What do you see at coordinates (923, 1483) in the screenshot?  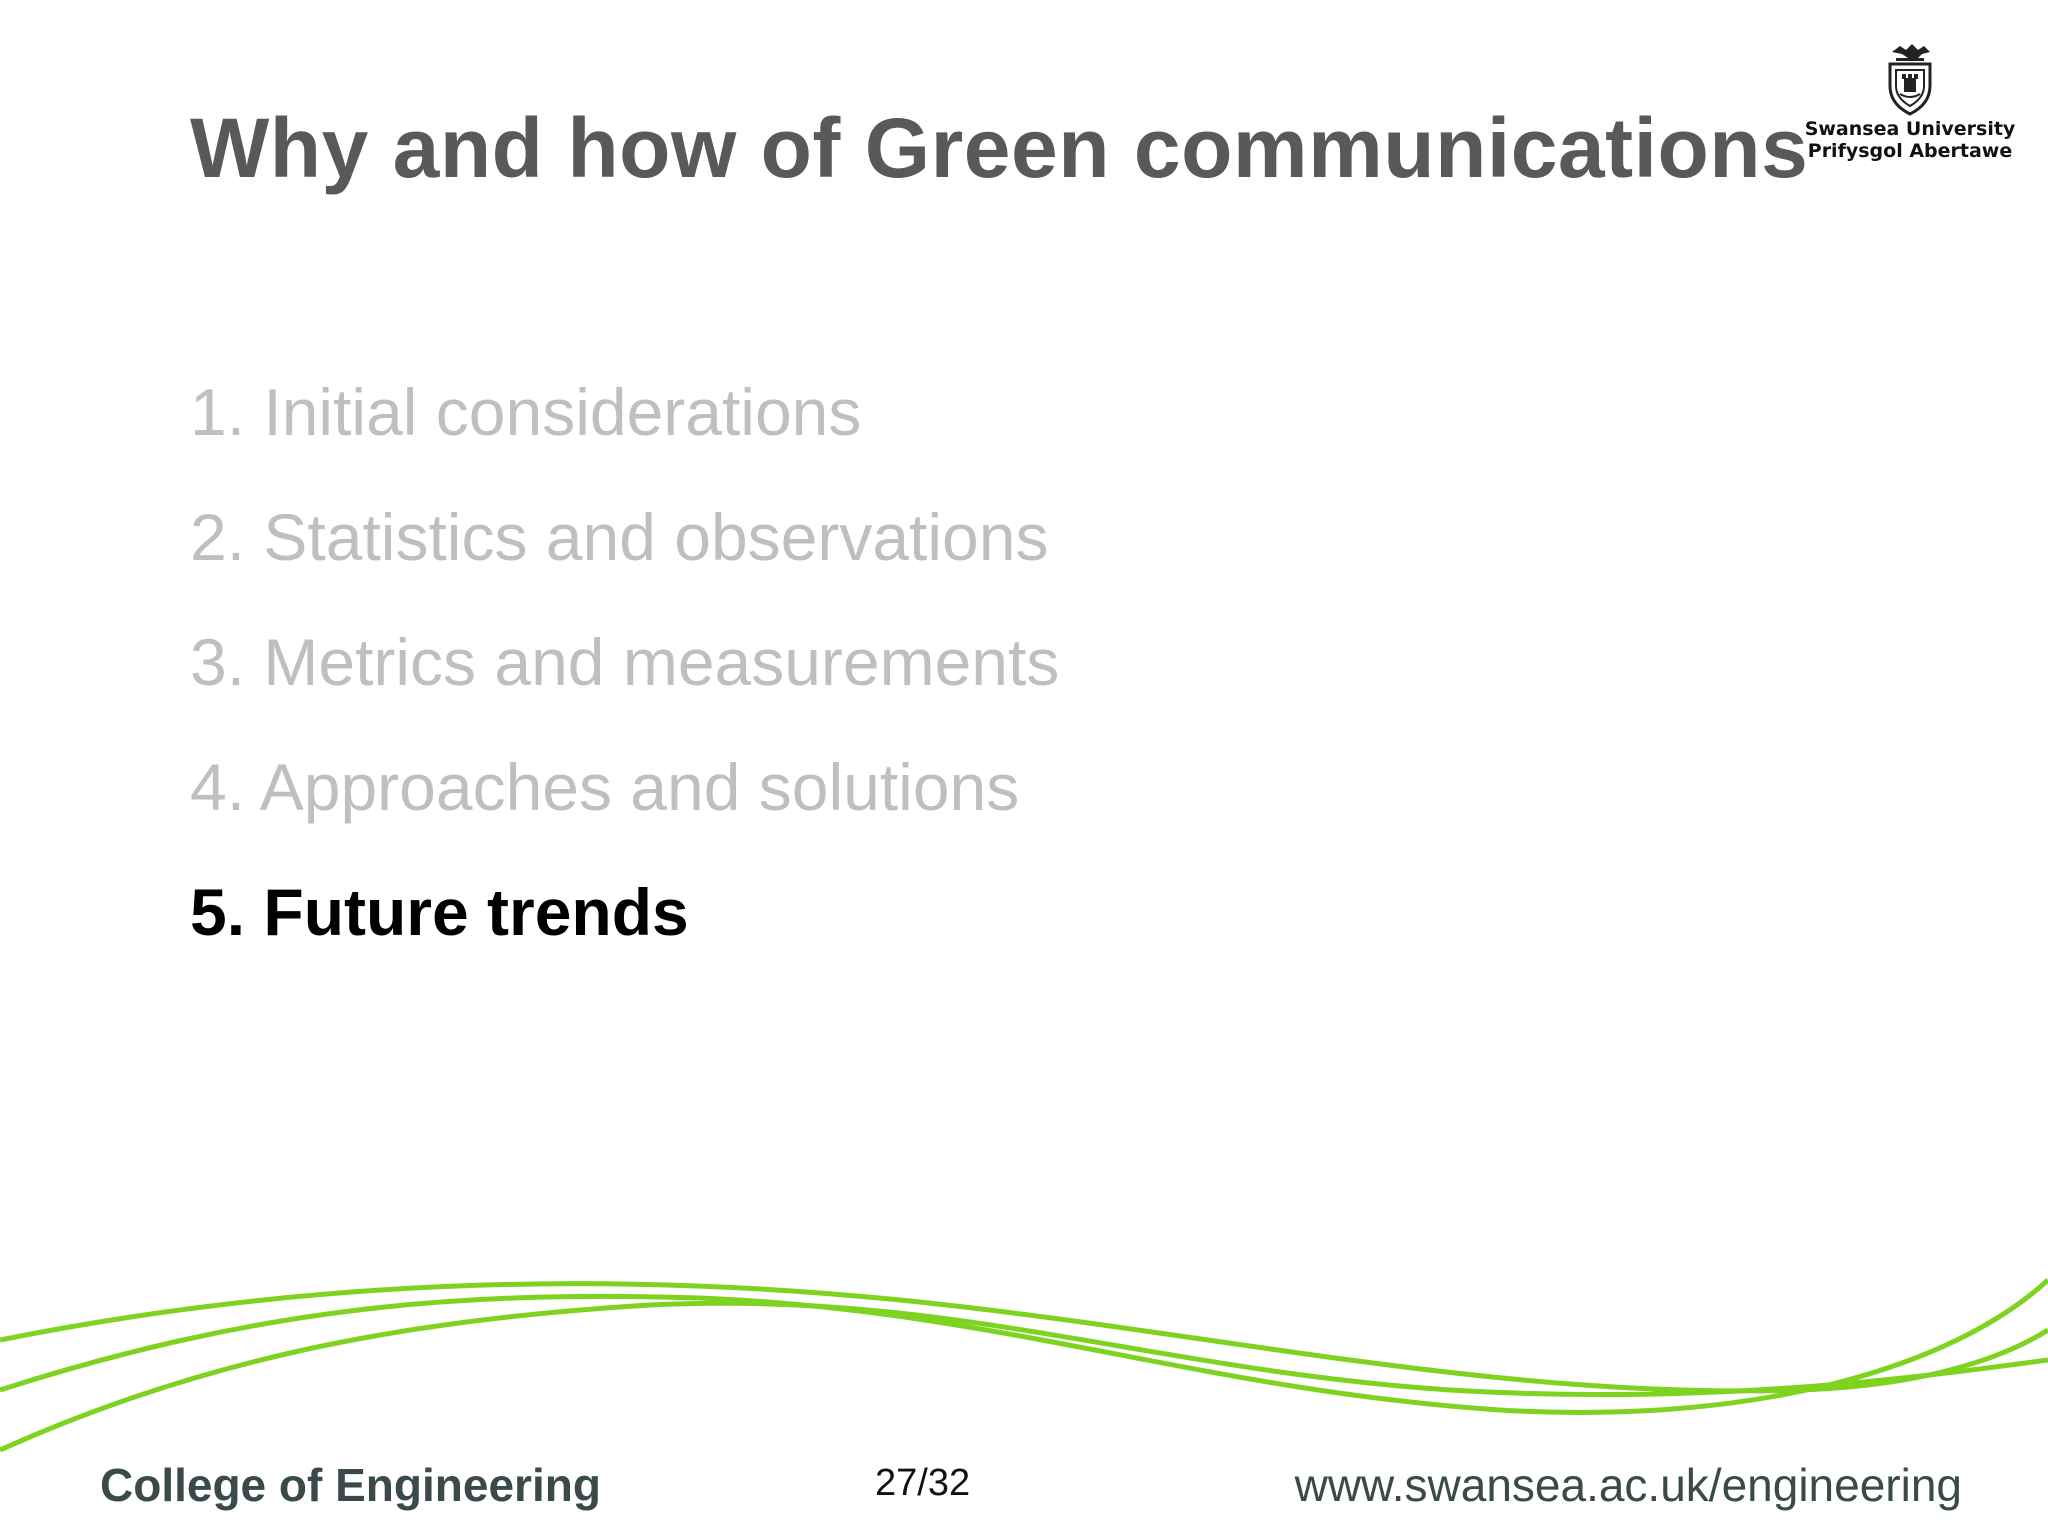 I see `page-number: 27/32` at bounding box center [923, 1483].